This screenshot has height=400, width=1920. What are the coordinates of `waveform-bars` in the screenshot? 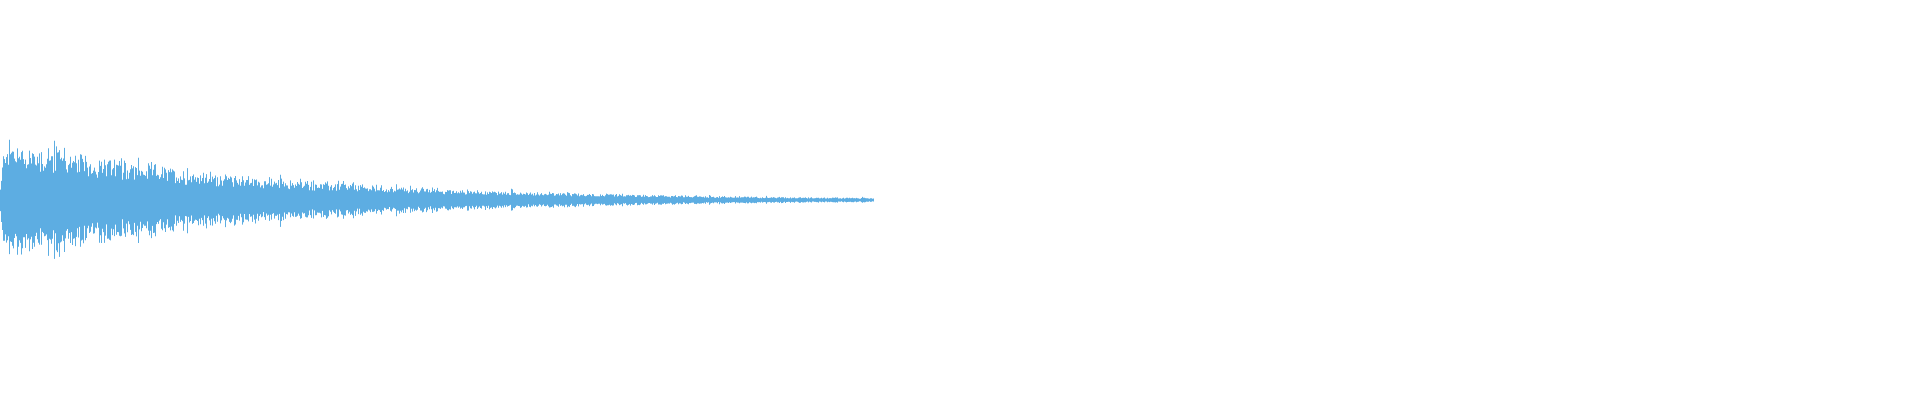 It's located at (437, 199).